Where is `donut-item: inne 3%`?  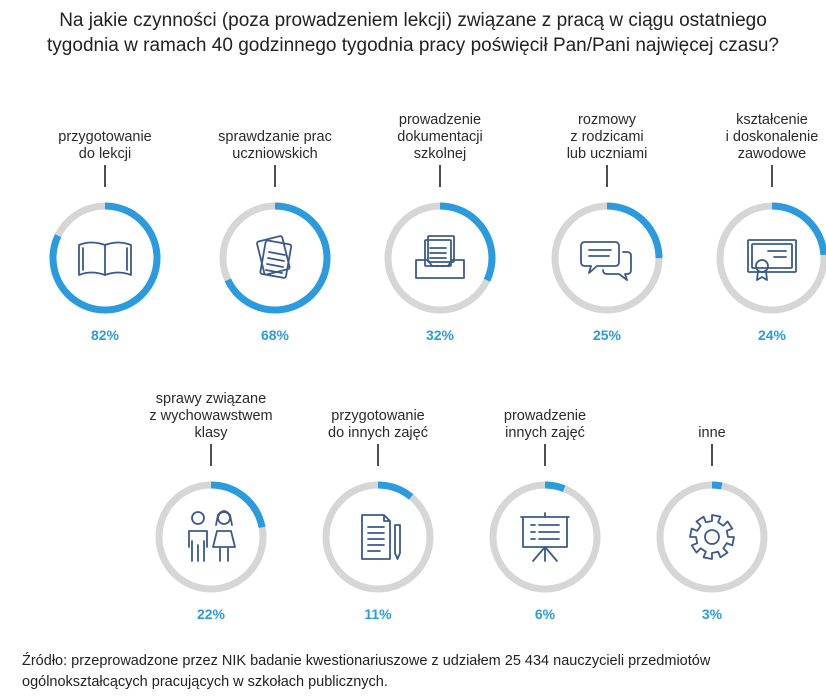
donut-item: inne 3% is located at coordinates (712, 523).